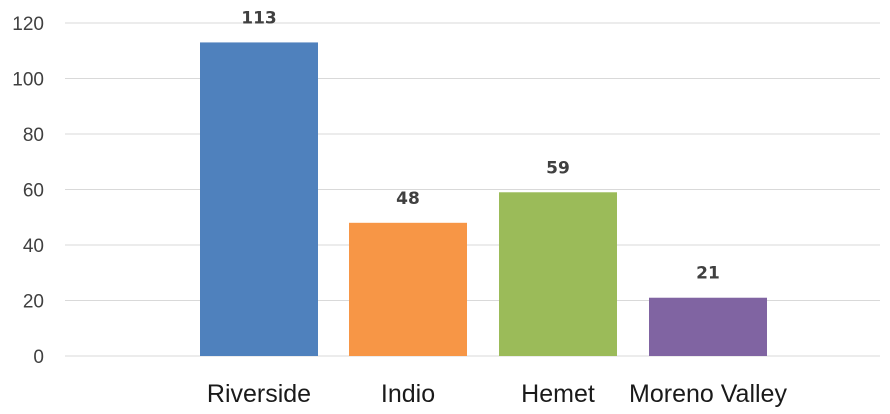 Image resolution: width=890 pixels, height=414 pixels. What do you see at coordinates (408, 394) in the screenshot?
I see `x-tick-label-indio: Indio` at bounding box center [408, 394].